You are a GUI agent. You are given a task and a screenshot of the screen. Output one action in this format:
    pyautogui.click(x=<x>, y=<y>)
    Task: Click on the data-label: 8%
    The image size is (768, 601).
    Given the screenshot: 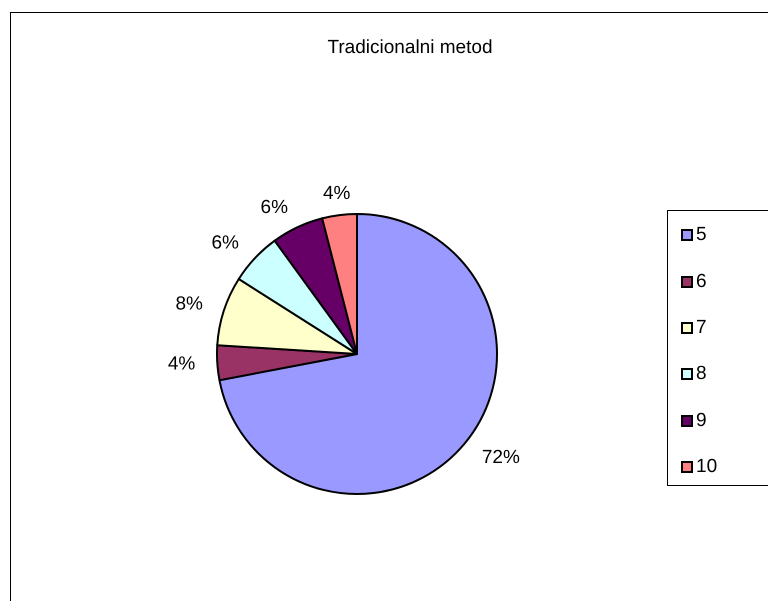 What is the action you would take?
    pyautogui.click(x=189, y=303)
    